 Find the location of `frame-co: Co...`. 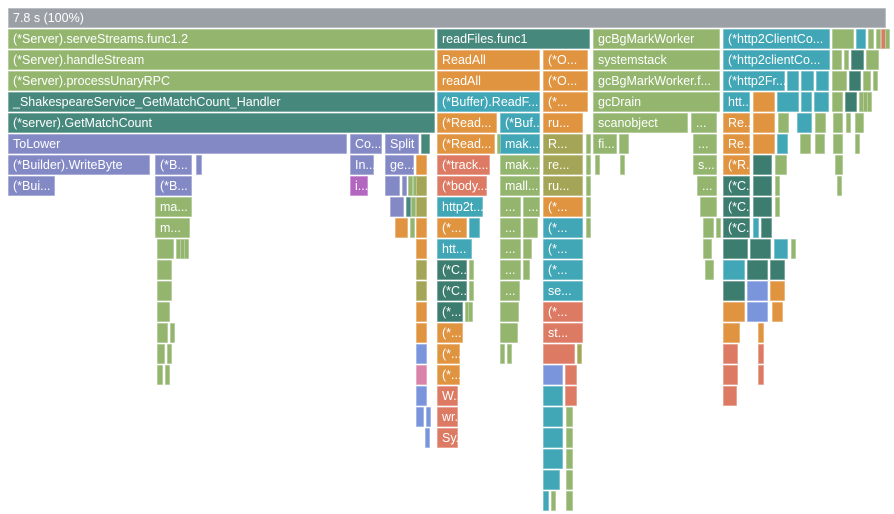

frame-co: Co... is located at coordinates (366, 144).